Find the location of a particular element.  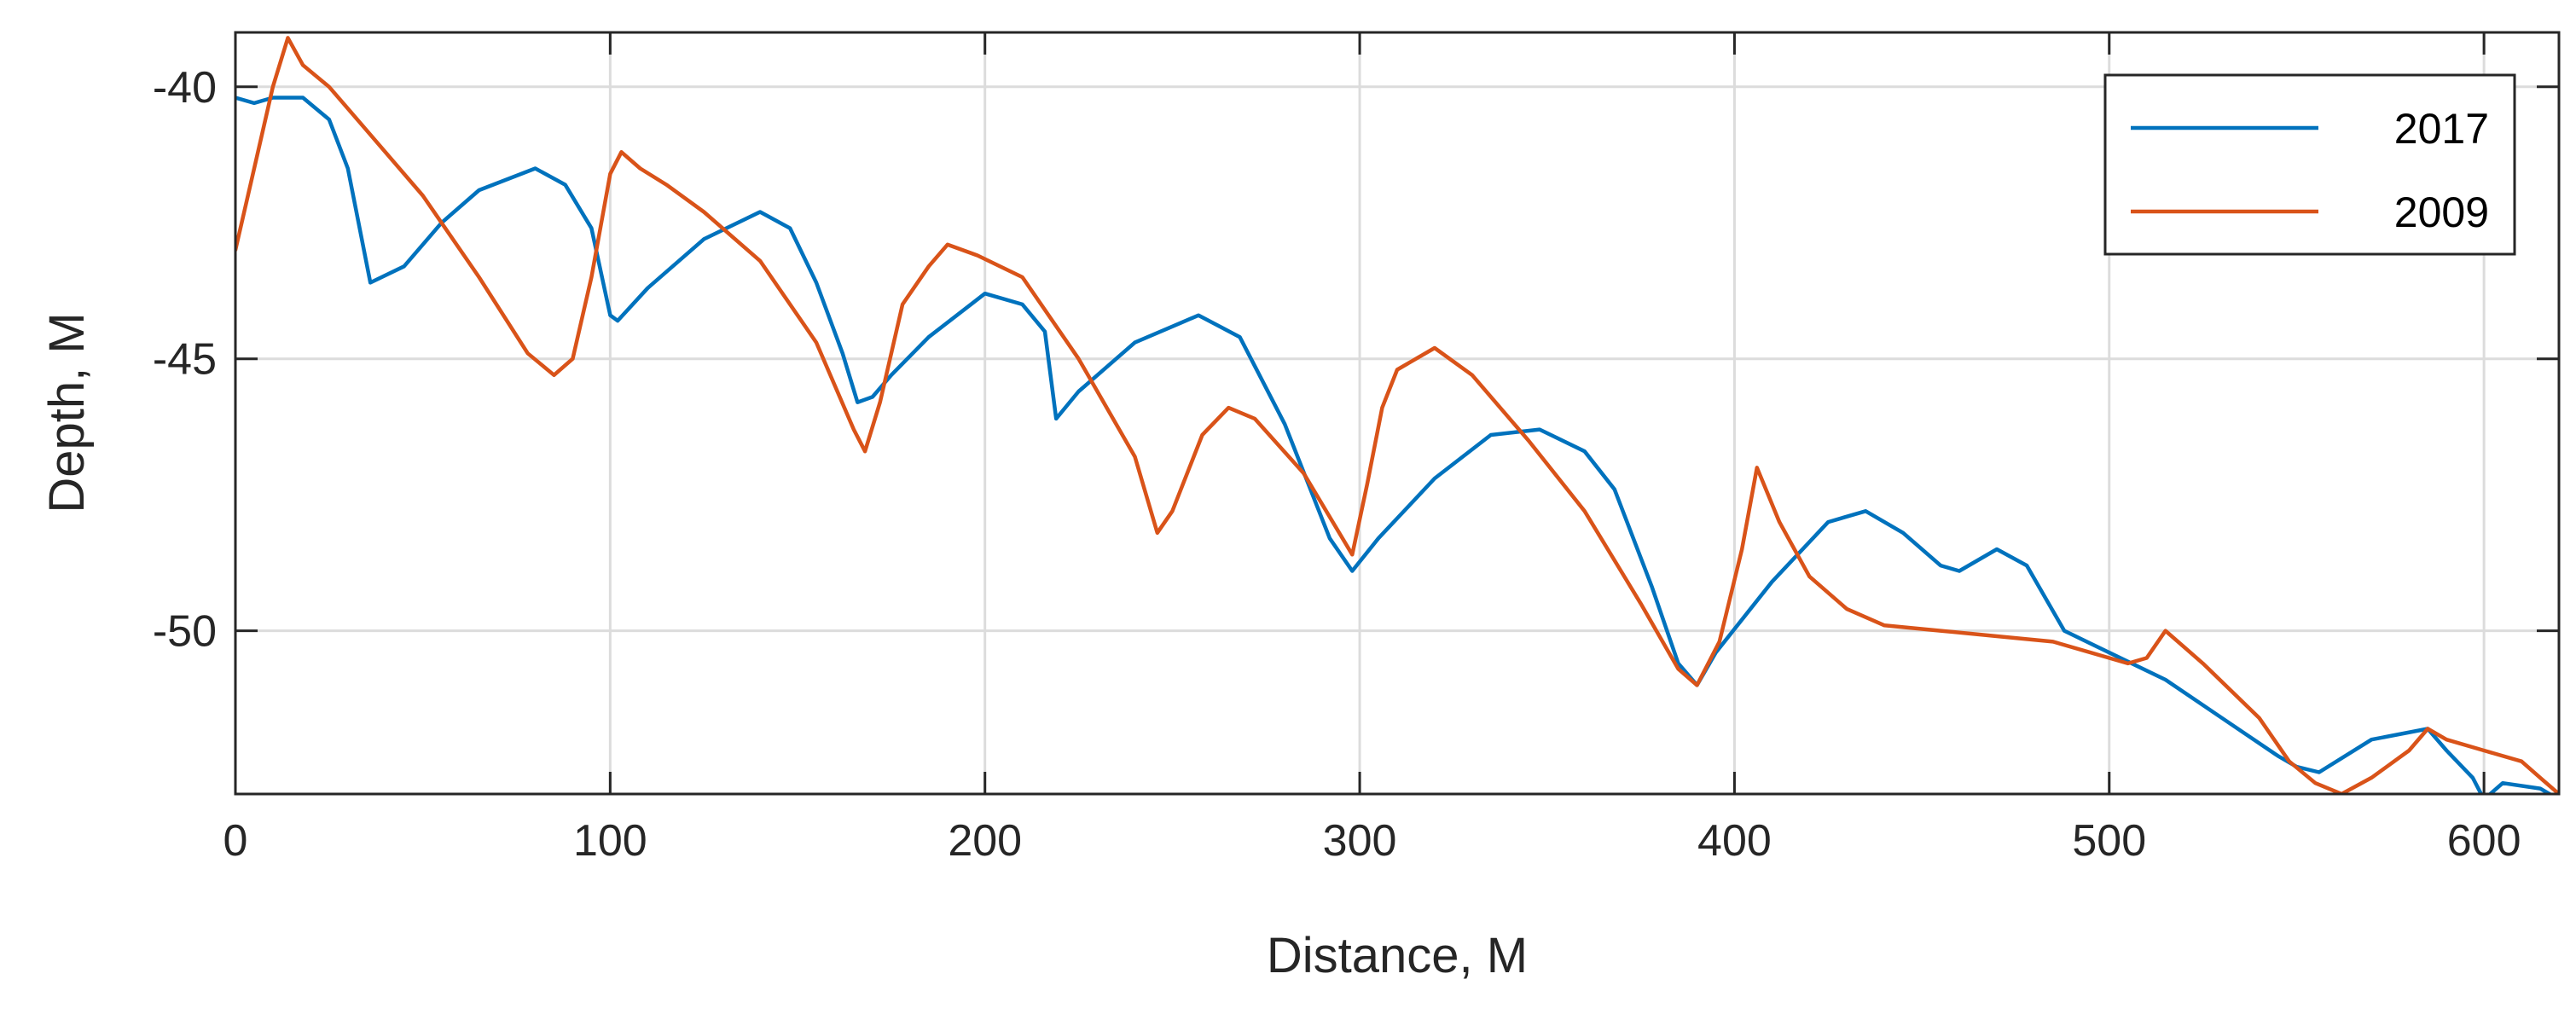

legend: 2017 2009 is located at coordinates (2309, 165).